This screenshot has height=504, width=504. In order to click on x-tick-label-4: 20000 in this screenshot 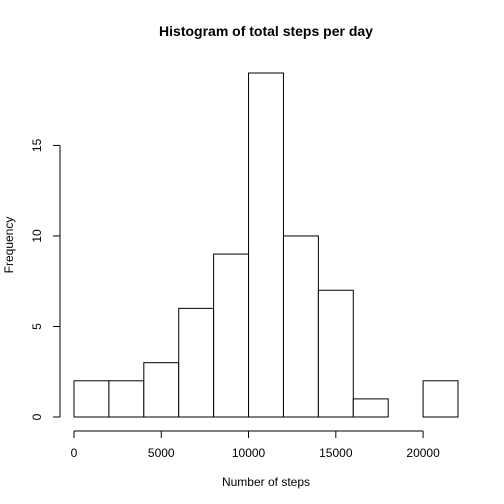, I will do `click(423, 453)`.